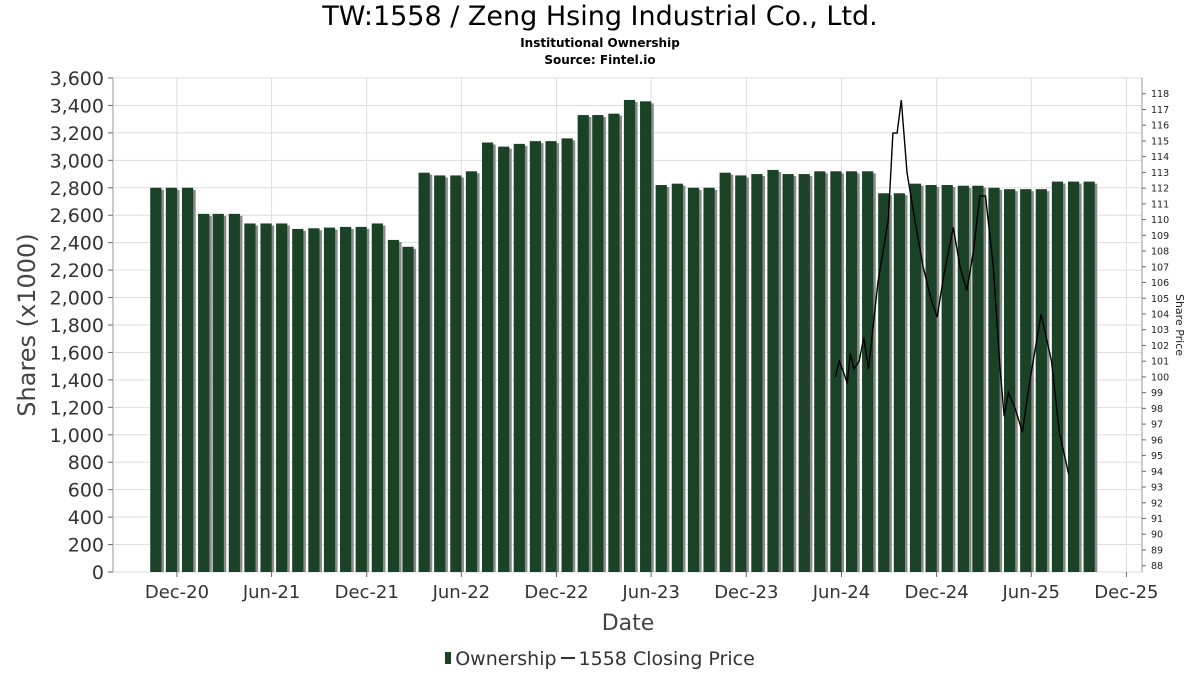 This screenshot has width=1200, height=675. I want to click on legend-ownership-label: Ownership, so click(506, 659).